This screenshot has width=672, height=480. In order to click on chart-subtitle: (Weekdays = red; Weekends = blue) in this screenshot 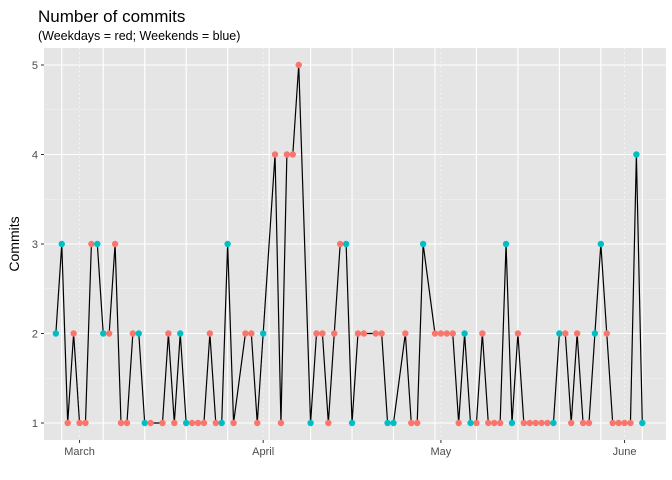, I will do `click(139, 36)`.